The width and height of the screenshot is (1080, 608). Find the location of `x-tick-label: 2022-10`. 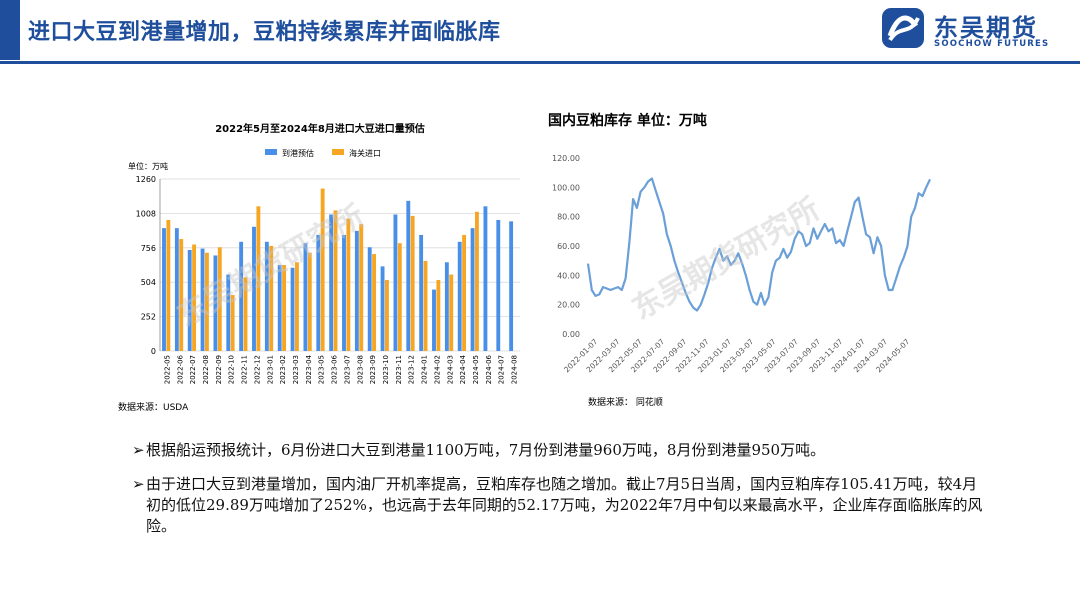

x-tick-label: 2022-10 is located at coordinates (232, 369).